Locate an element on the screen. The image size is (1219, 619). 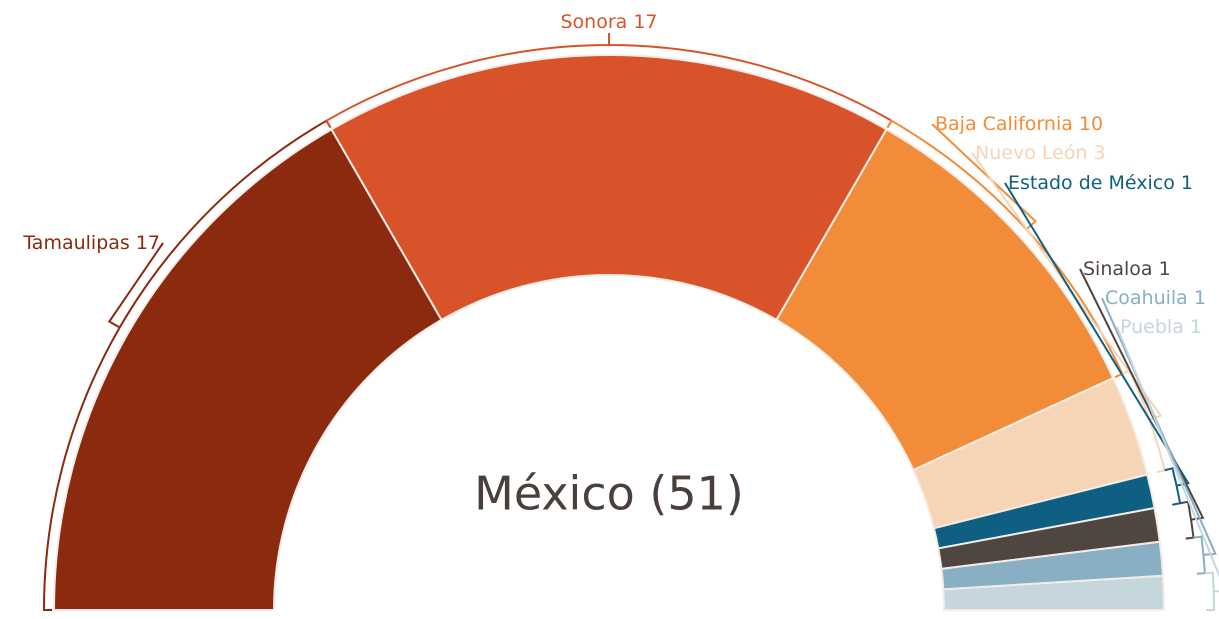
segment-label: Sinaloa 1 is located at coordinates (1127, 269).